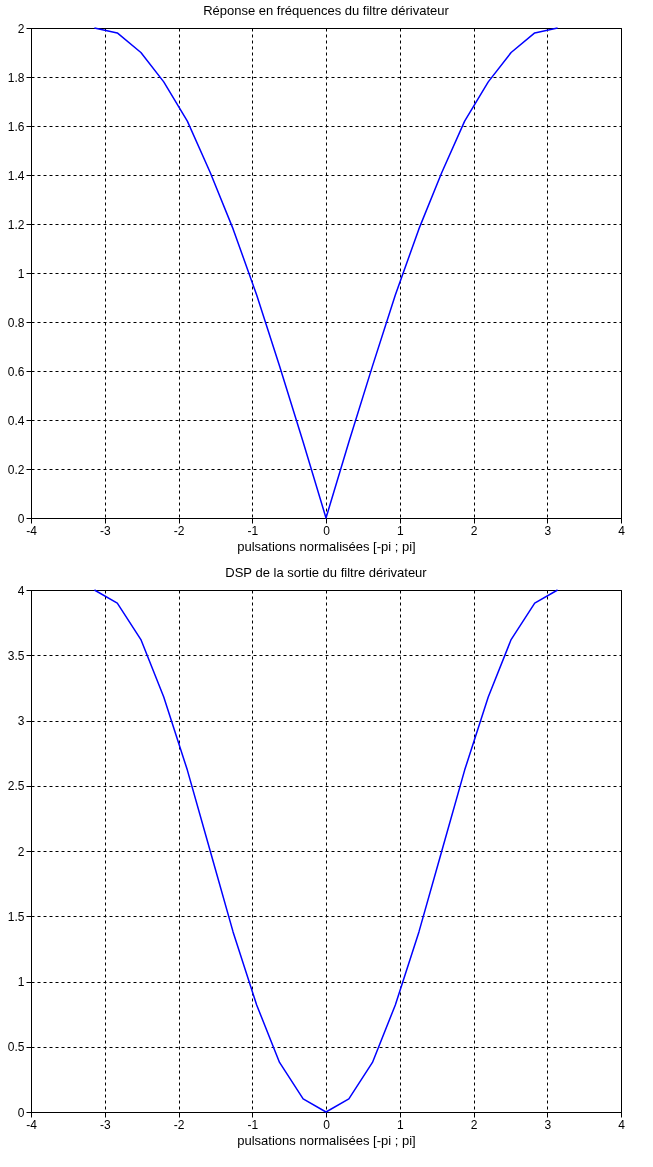 The image size is (653, 1167). What do you see at coordinates (16, 469) in the screenshot?
I see `y-tick-label: 0.2` at bounding box center [16, 469].